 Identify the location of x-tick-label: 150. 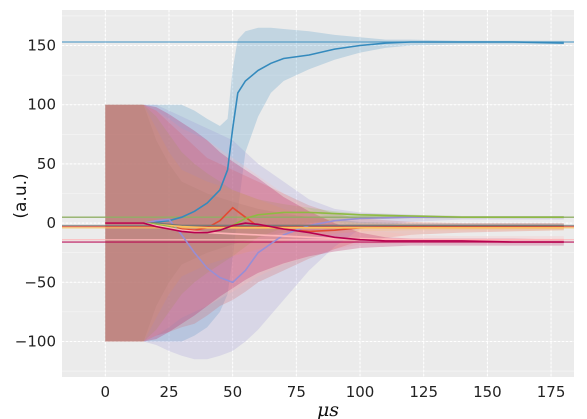
(487, 392).